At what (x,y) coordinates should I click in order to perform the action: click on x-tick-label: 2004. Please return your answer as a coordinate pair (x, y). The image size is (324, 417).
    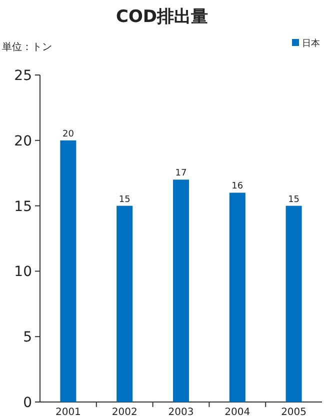
    Looking at the image, I should click on (237, 412).